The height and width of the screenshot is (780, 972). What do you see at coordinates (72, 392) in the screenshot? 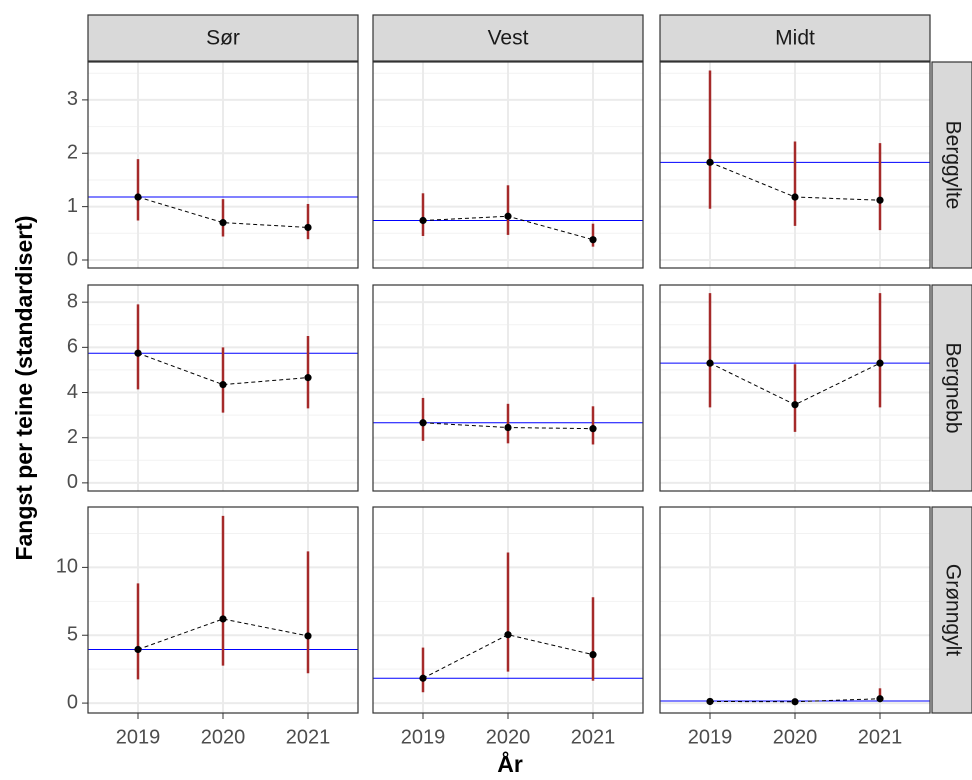
I see `y-tick-label: 4` at bounding box center [72, 392].